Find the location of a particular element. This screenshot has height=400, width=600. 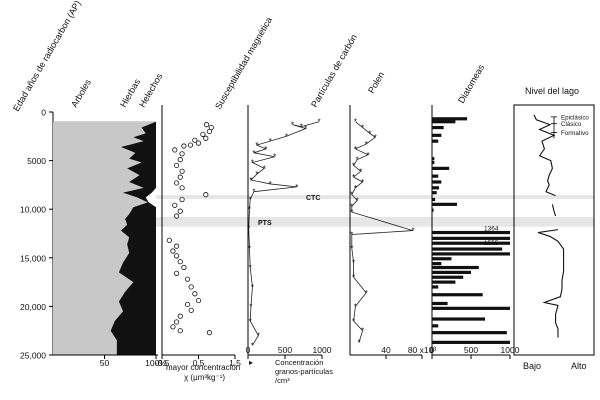

carbon-x-ticks: 0 500 1000 is located at coordinates (289, 352).